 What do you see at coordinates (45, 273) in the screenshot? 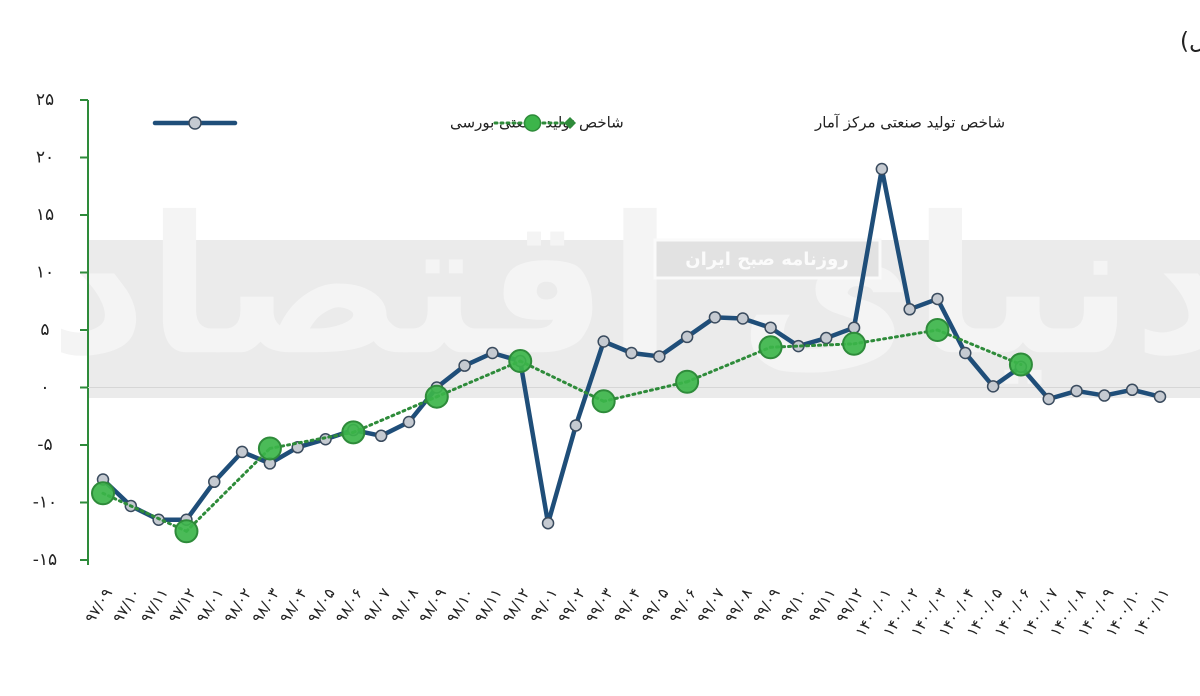
I see `y-tick-label: ۱۰` at bounding box center [45, 273].